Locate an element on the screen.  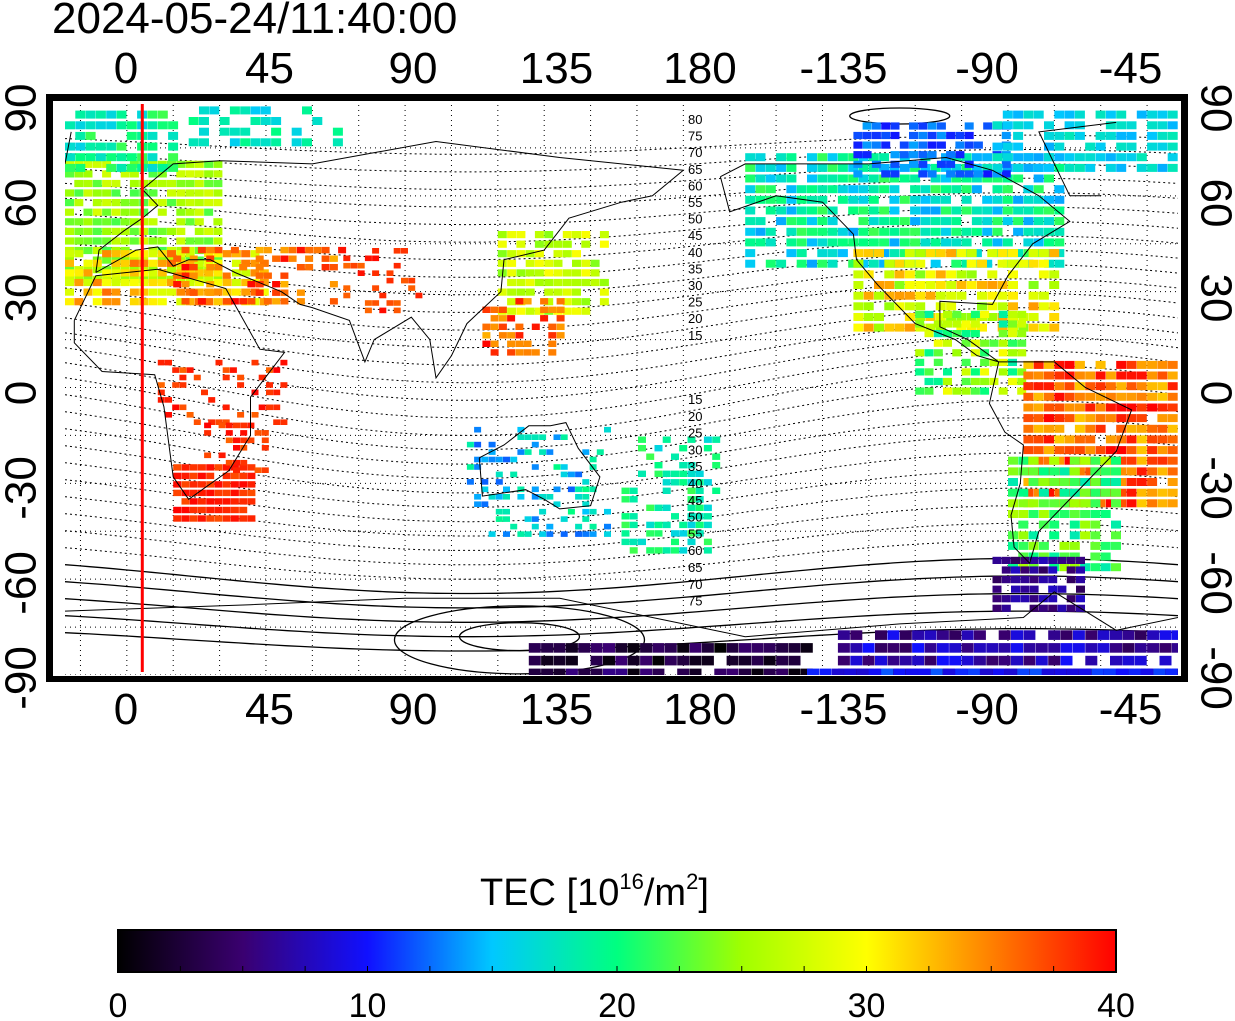
colorbar-scale is located at coordinates (617, 951).